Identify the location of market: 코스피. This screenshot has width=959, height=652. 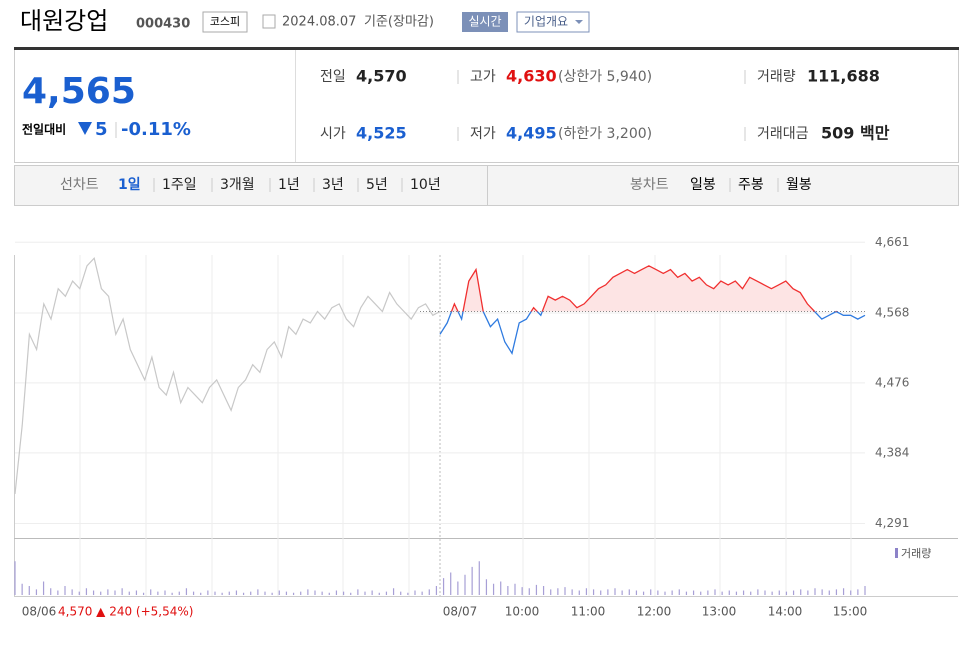
(225, 21).